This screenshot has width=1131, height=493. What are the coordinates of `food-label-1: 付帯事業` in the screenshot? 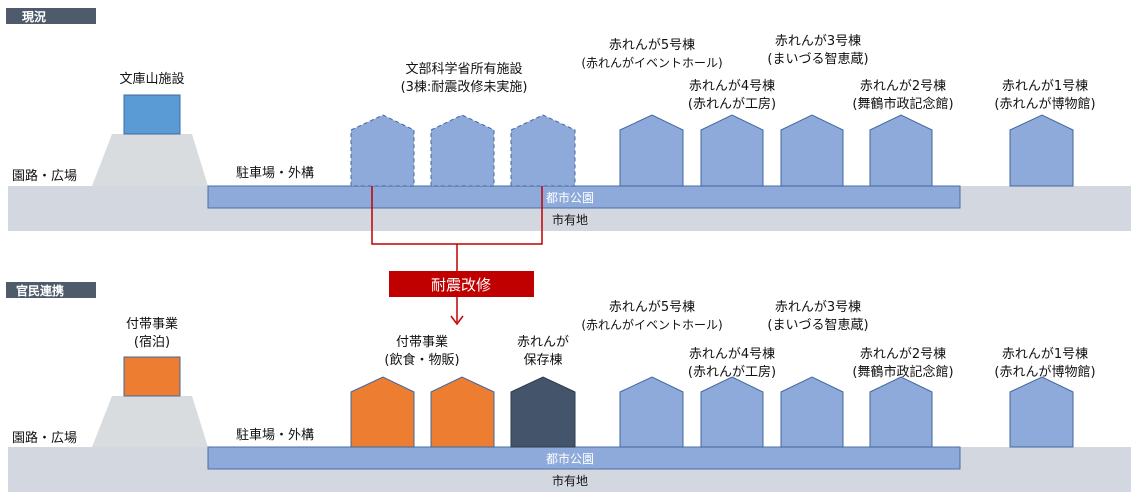 It's located at (422, 342).